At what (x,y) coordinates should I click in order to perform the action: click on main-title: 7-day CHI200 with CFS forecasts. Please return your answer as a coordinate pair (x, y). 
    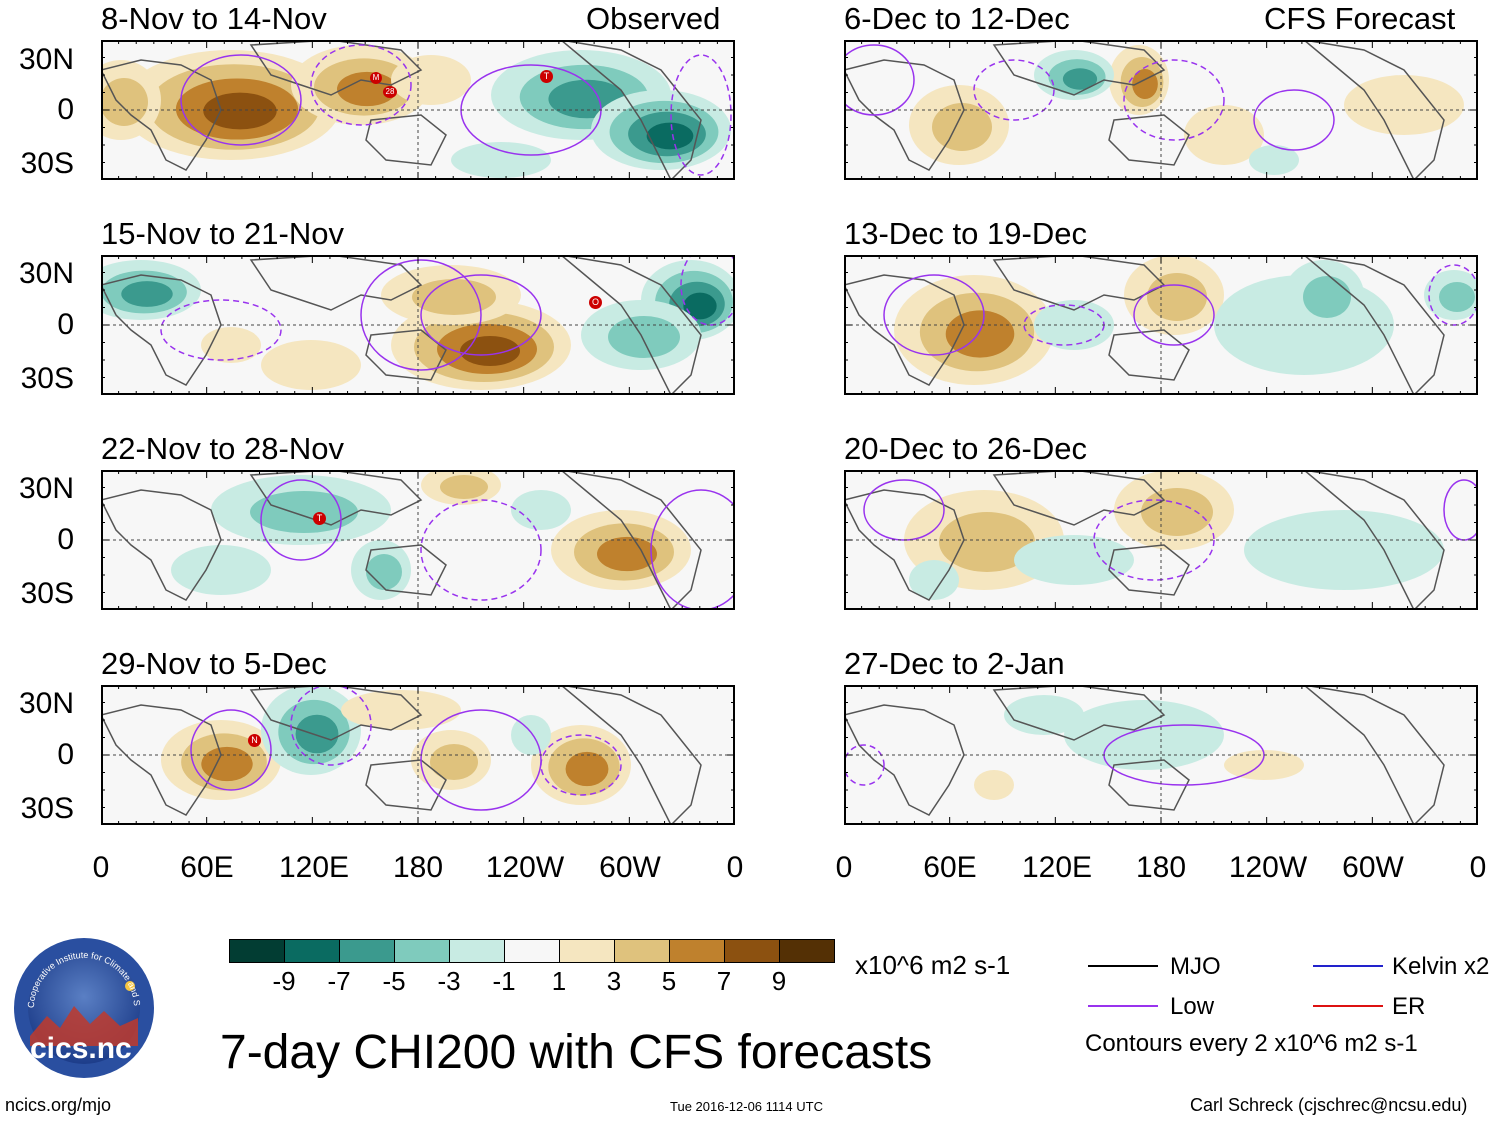
    Looking at the image, I should click on (576, 1052).